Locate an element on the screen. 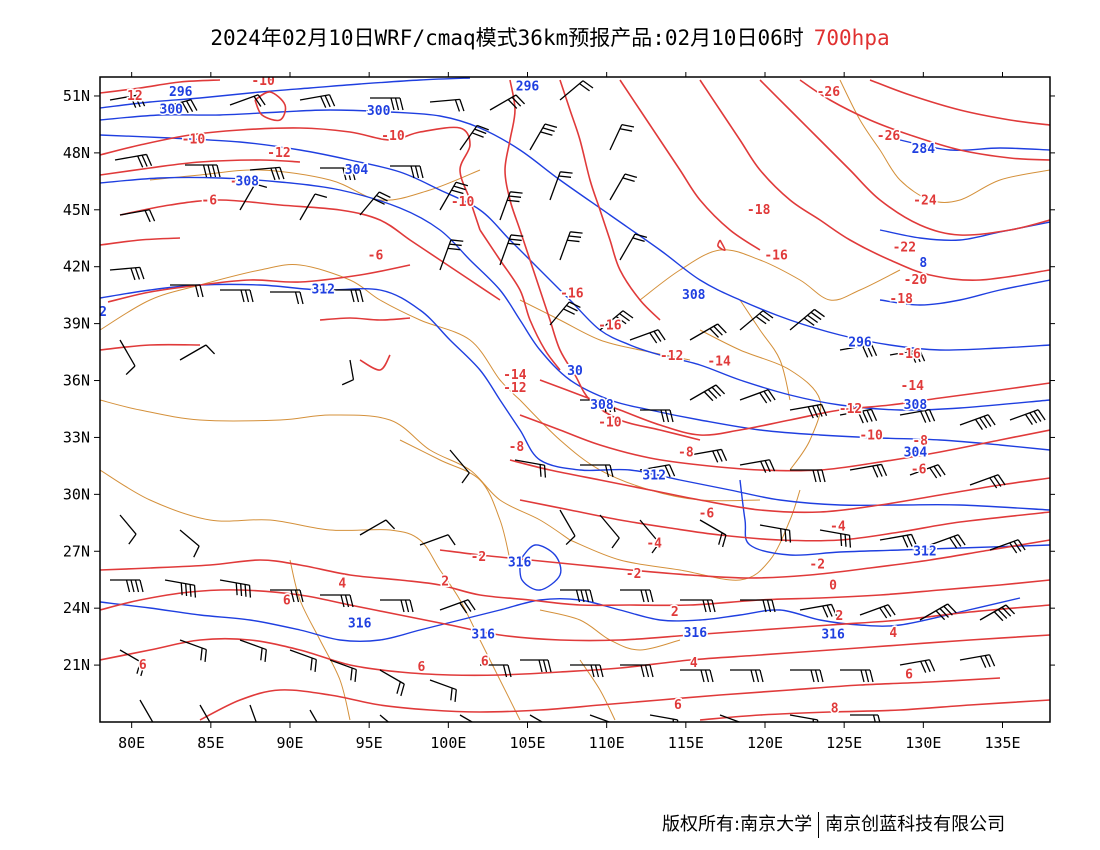 The height and width of the screenshot is (850, 1100). height-label: 312 is located at coordinates (924, 551).